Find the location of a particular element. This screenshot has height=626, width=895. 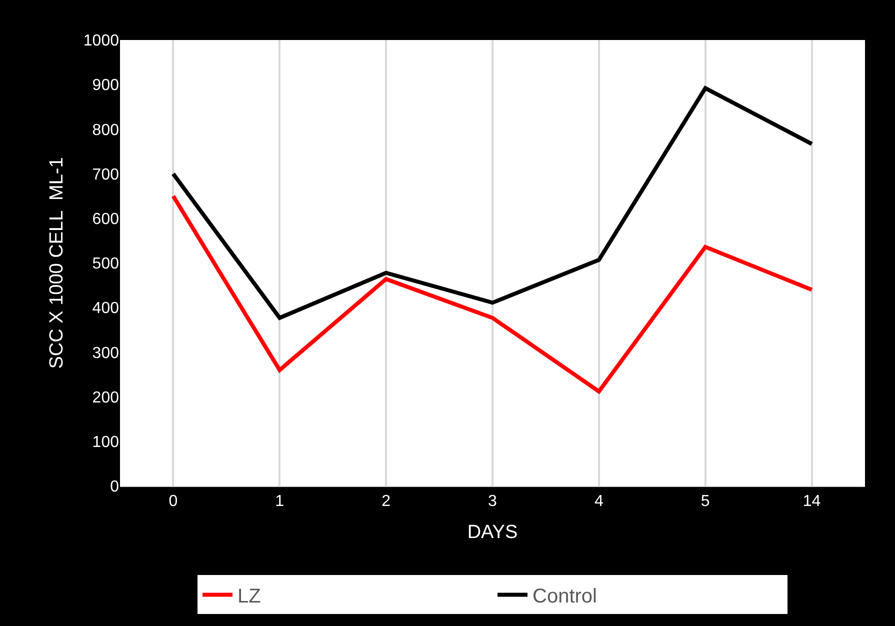

x-tick-label: 2 is located at coordinates (386, 501).